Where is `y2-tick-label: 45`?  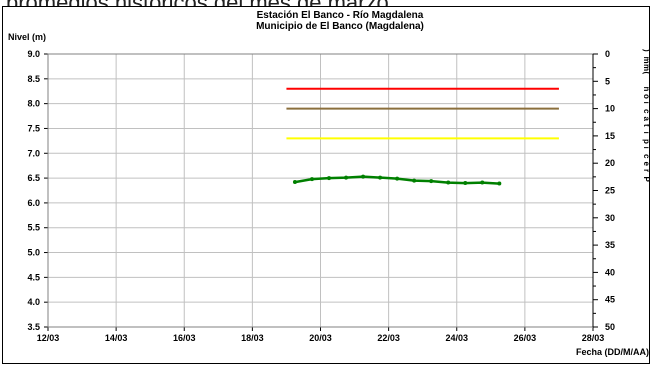 y2-tick-label: 45 is located at coordinates (610, 300).